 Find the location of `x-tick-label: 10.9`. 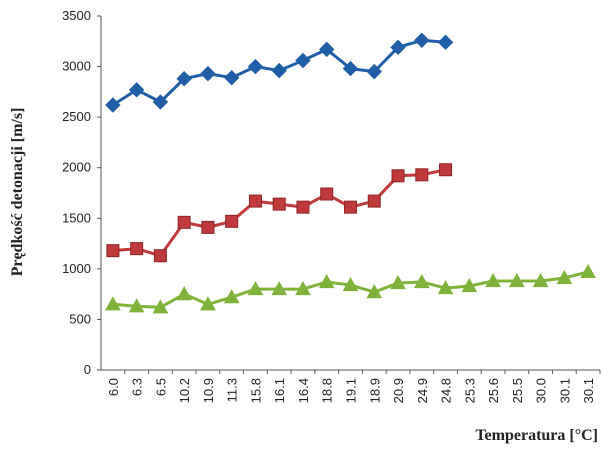

x-tick-label: 10.9 is located at coordinates (208, 390).